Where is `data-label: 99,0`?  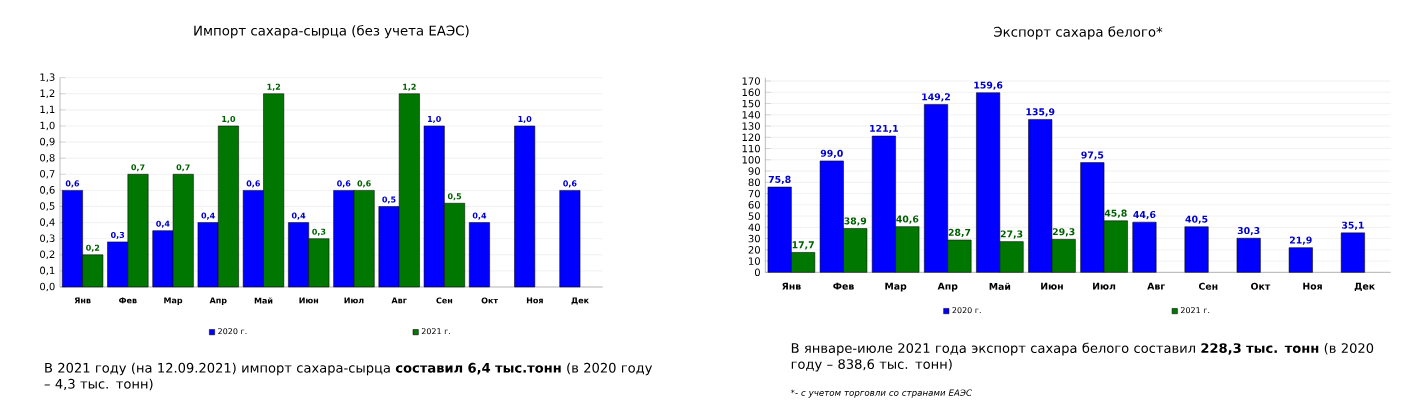
data-label: 99,0 is located at coordinates (831, 153).